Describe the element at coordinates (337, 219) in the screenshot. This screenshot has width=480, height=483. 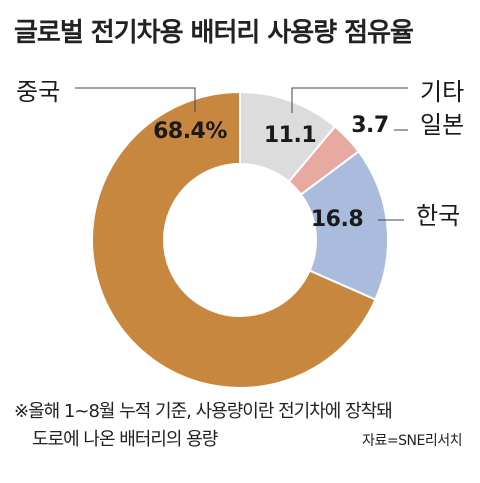
I see `slice-value-label: 16.8` at that location.